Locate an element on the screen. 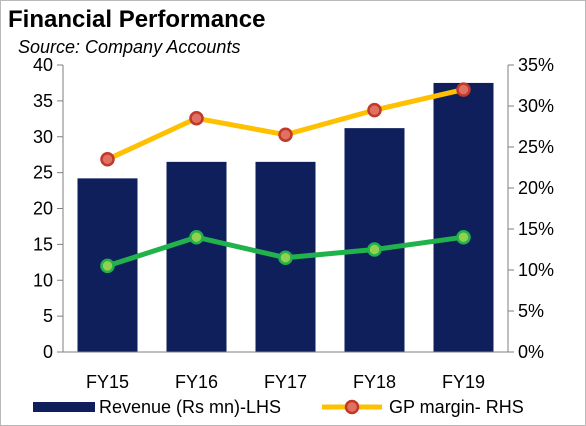  left-tick-label: 35 is located at coordinates (43, 101).